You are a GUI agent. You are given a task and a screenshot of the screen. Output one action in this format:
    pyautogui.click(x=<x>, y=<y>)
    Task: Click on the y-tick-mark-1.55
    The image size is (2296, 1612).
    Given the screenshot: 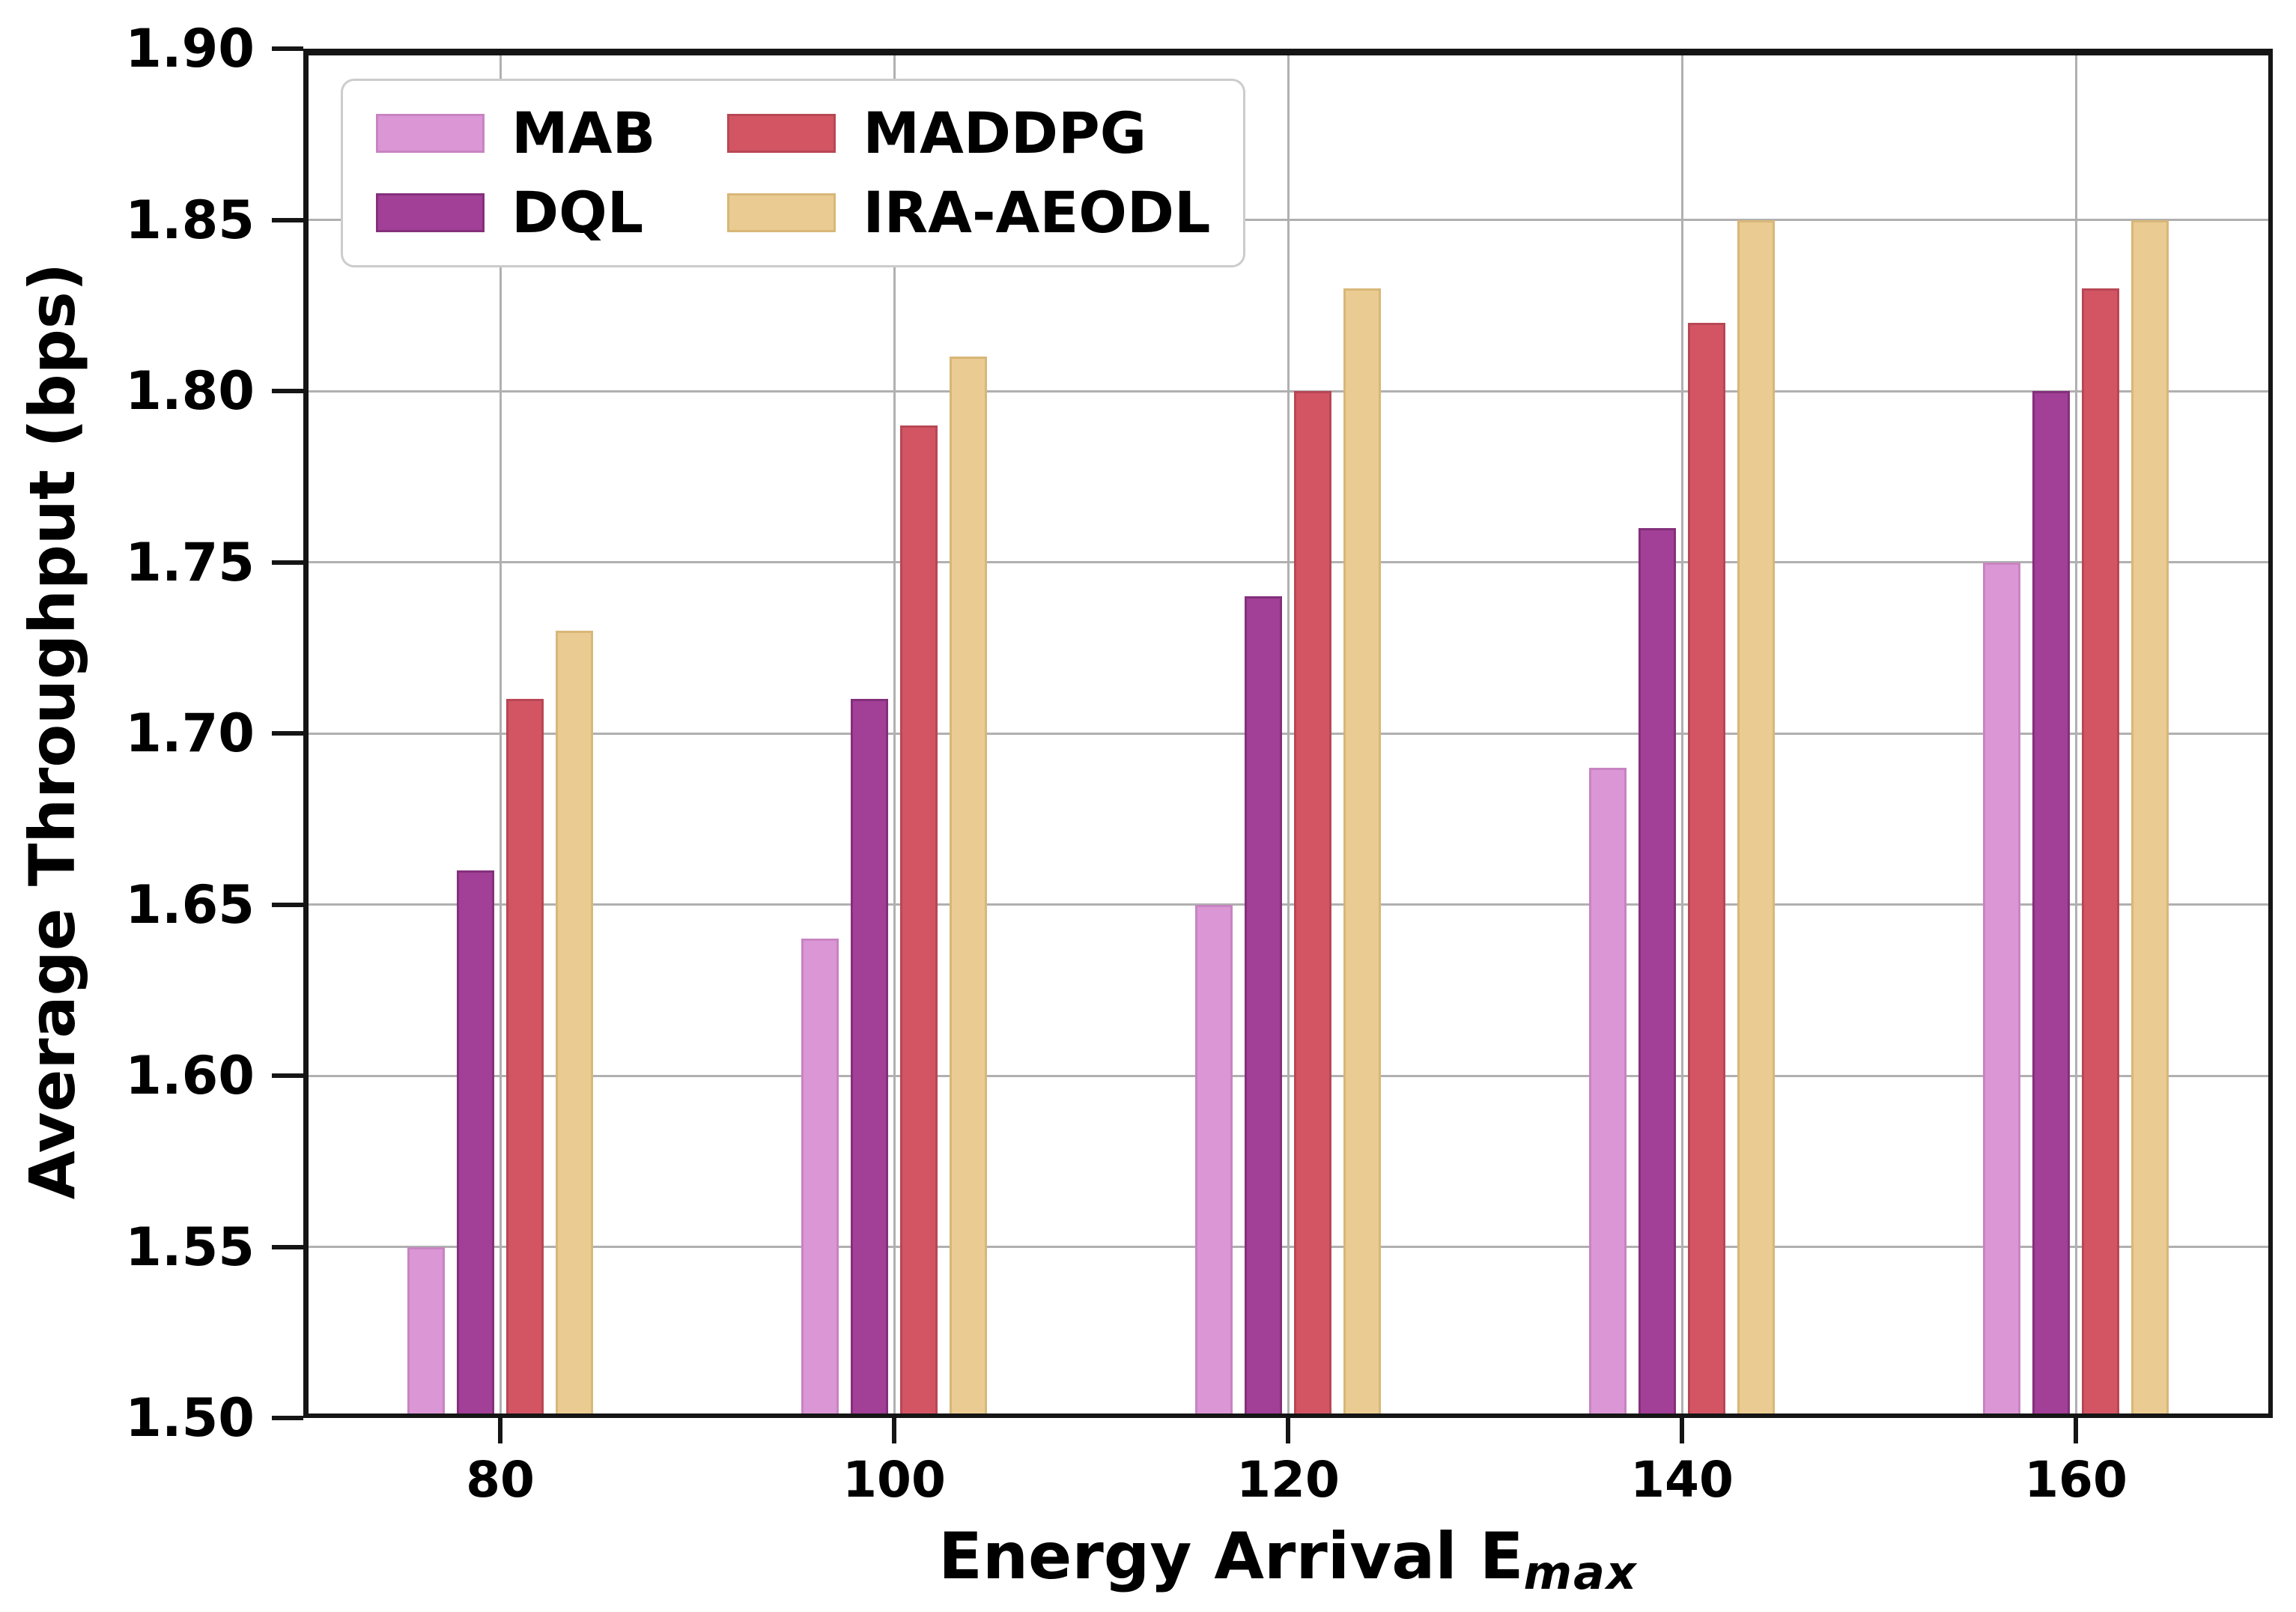 What is the action you would take?
    pyautogui.click(x=287, y=1246)
    